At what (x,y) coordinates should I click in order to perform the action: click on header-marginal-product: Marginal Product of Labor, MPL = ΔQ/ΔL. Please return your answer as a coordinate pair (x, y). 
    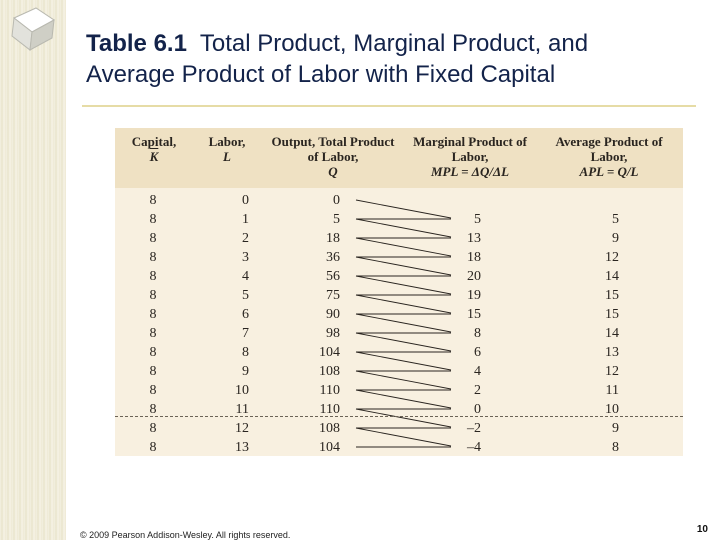
    Looking at the image, I should click on (470, 156).